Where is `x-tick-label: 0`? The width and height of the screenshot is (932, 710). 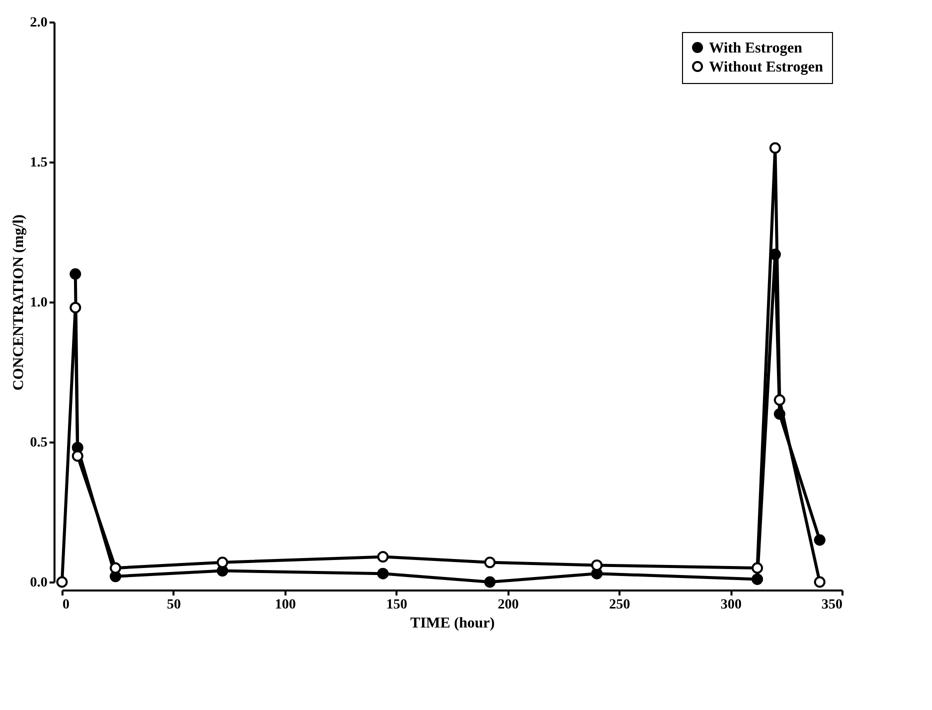 x-tick-label: 0 is located at coordinates (66, 605).